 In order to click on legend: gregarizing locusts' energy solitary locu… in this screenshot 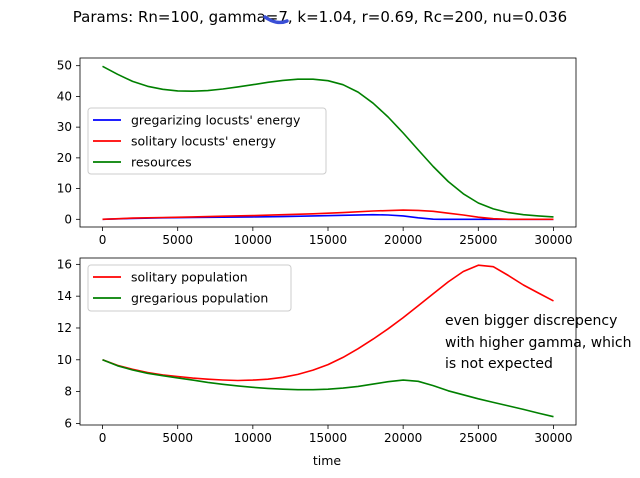, I will do `click(207, 141)`.